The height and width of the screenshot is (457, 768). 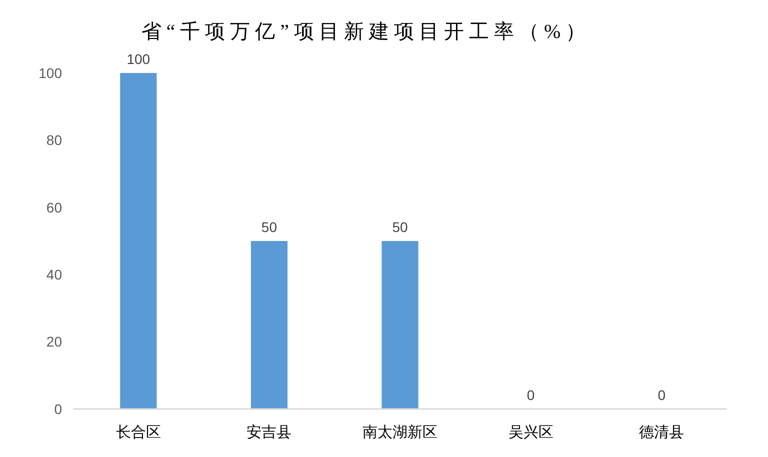 I want to click on y-tick-label: 80, so click(x=54, y=140).